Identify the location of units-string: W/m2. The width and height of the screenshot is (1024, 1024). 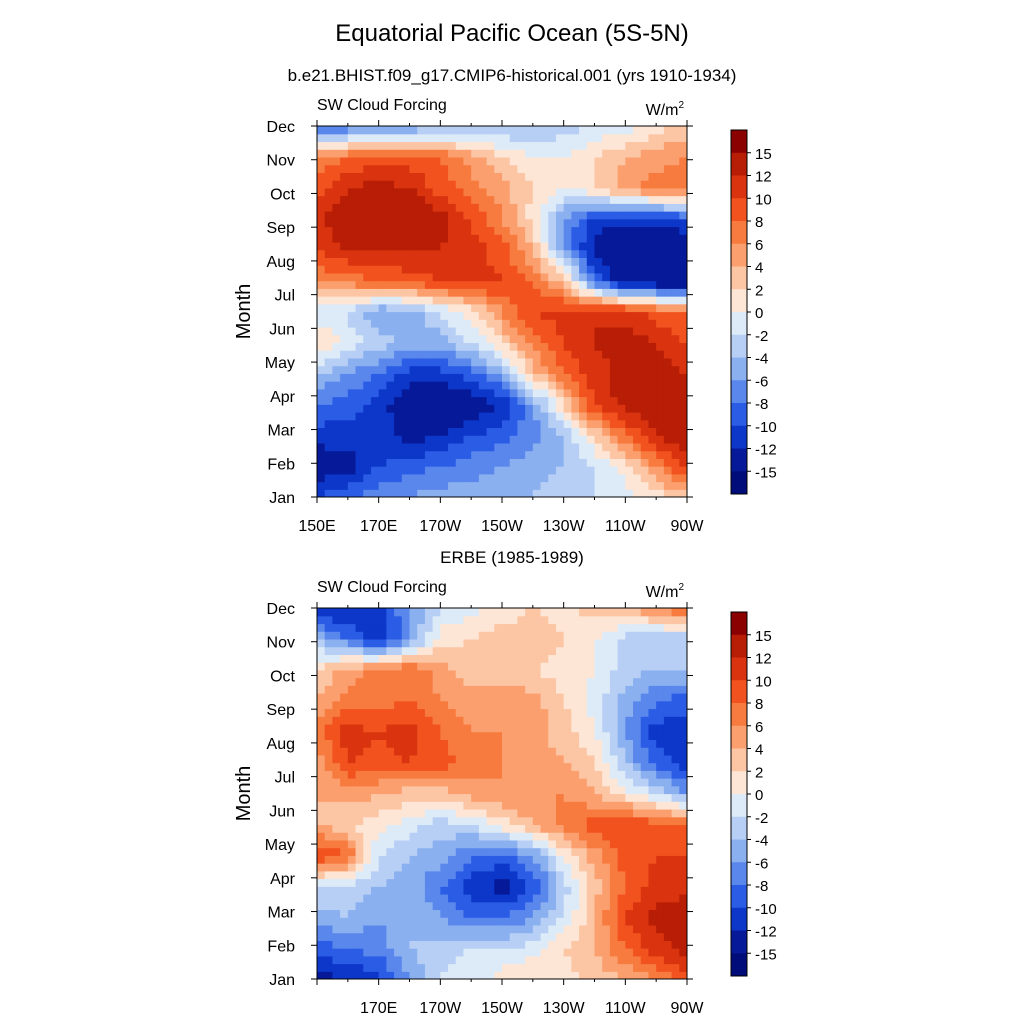
(665, 591).